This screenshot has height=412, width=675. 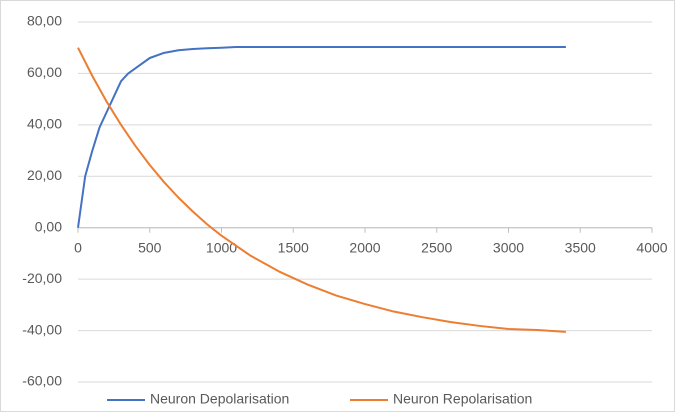 What do you see at coordinates (44, 21) in the screenshot?
I see `y-tick-label: 80,00` at bounding box center [44, 21].